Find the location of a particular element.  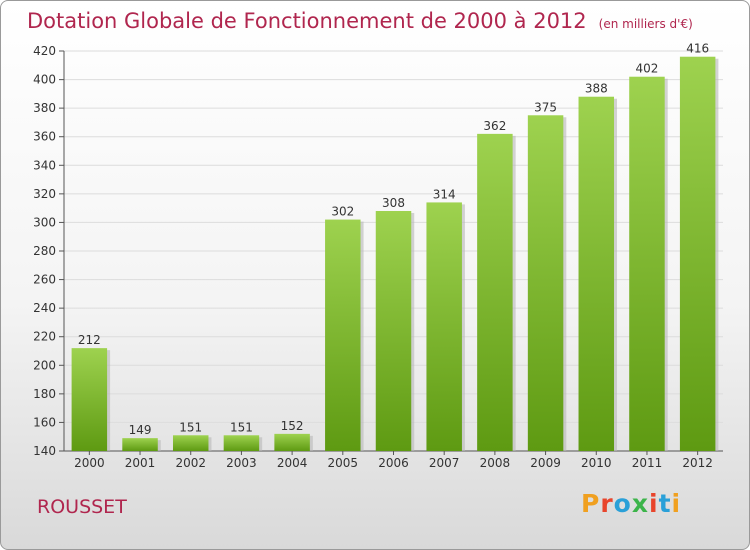

proxiti-logo: Proxiti is located at coordinates (631, 503).